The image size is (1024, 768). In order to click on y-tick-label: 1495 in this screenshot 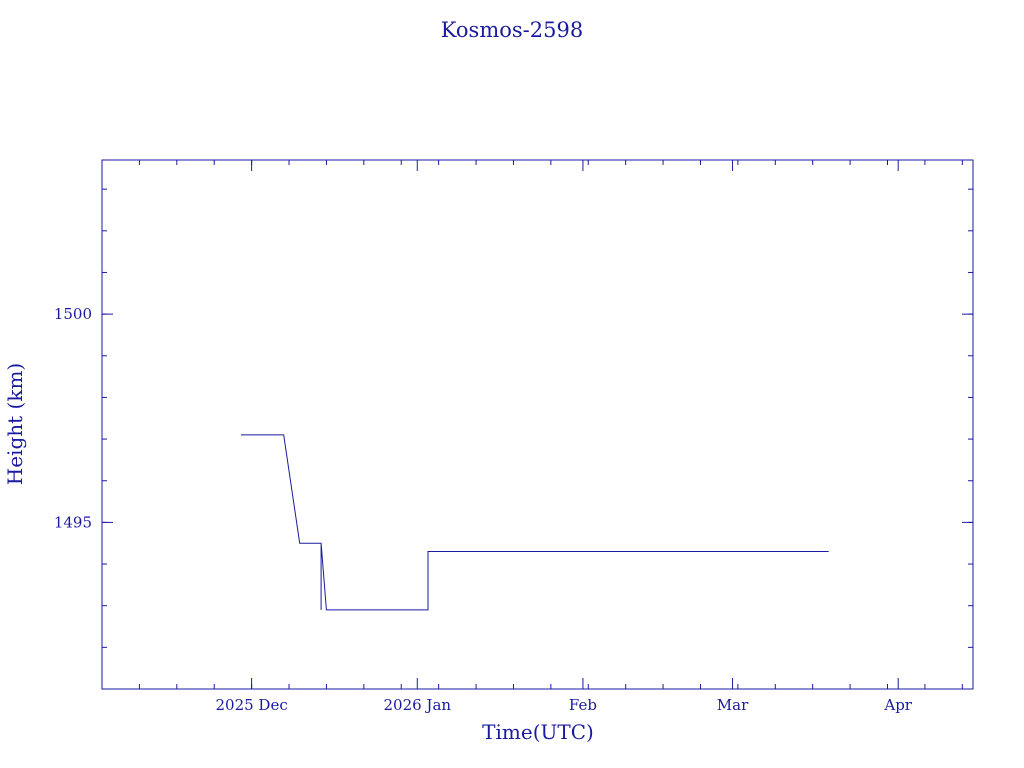, I will do `click(73, 522)`.